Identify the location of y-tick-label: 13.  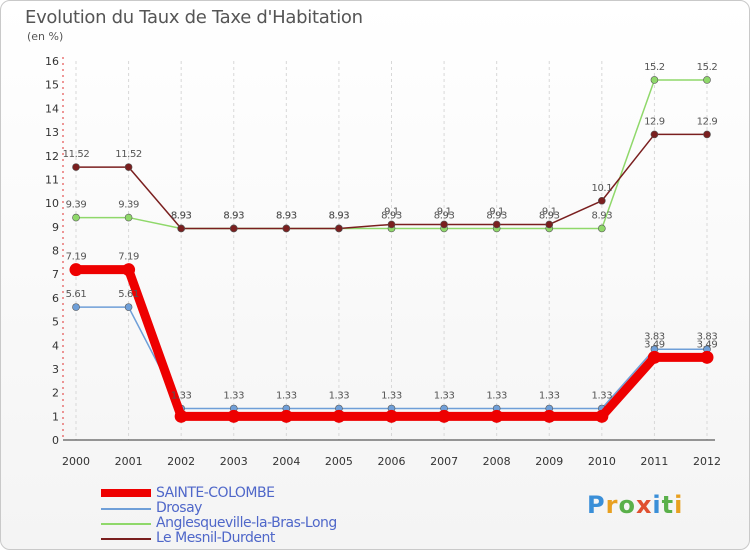
(52, 132).